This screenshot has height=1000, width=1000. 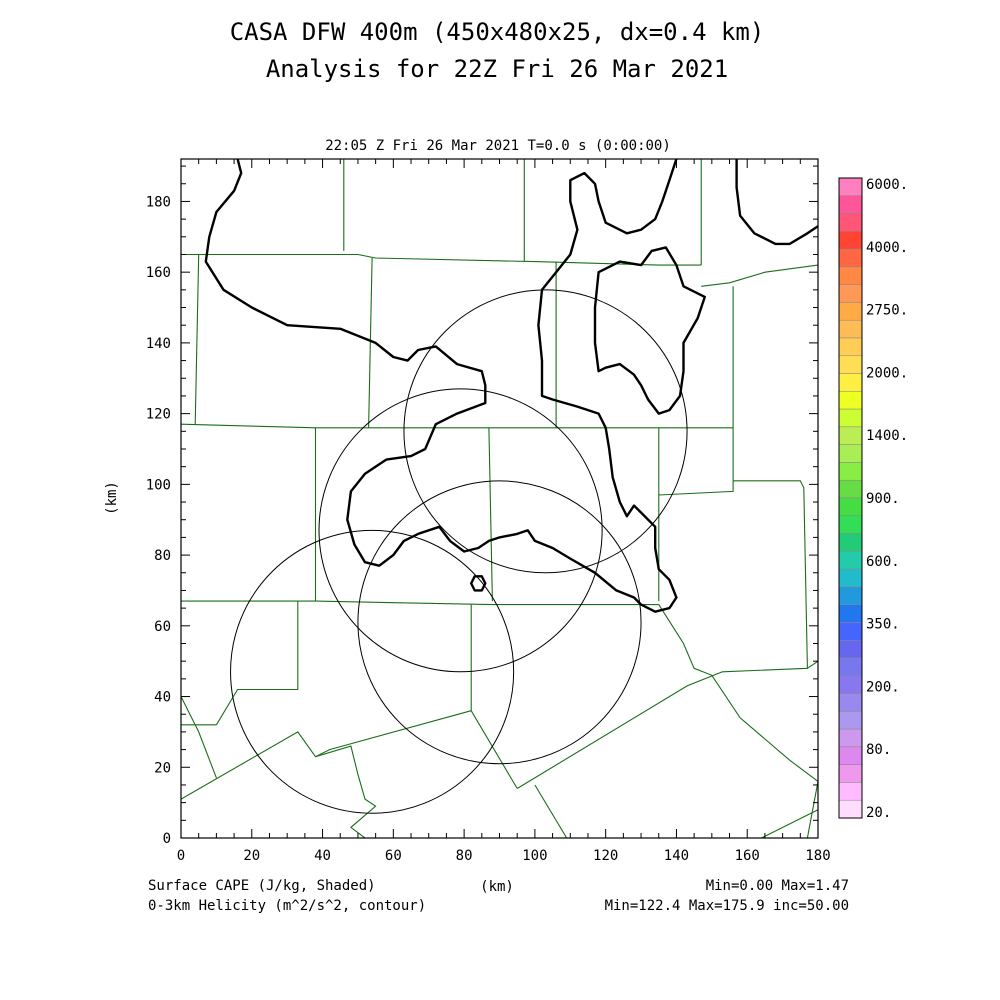 I want to click on y-tick-label: 40, so click(x=162, y=698).